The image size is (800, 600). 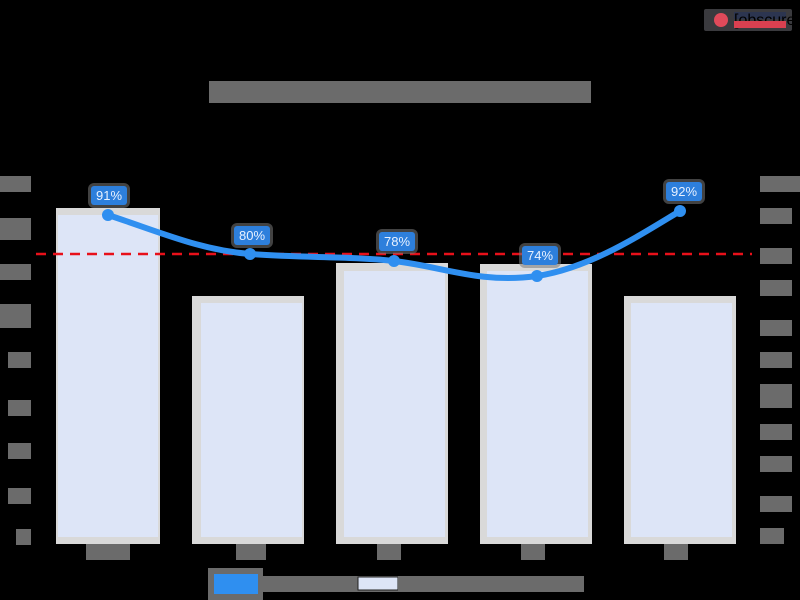 I want to click on chart-title: [obscured], so click(x=400, y=92).